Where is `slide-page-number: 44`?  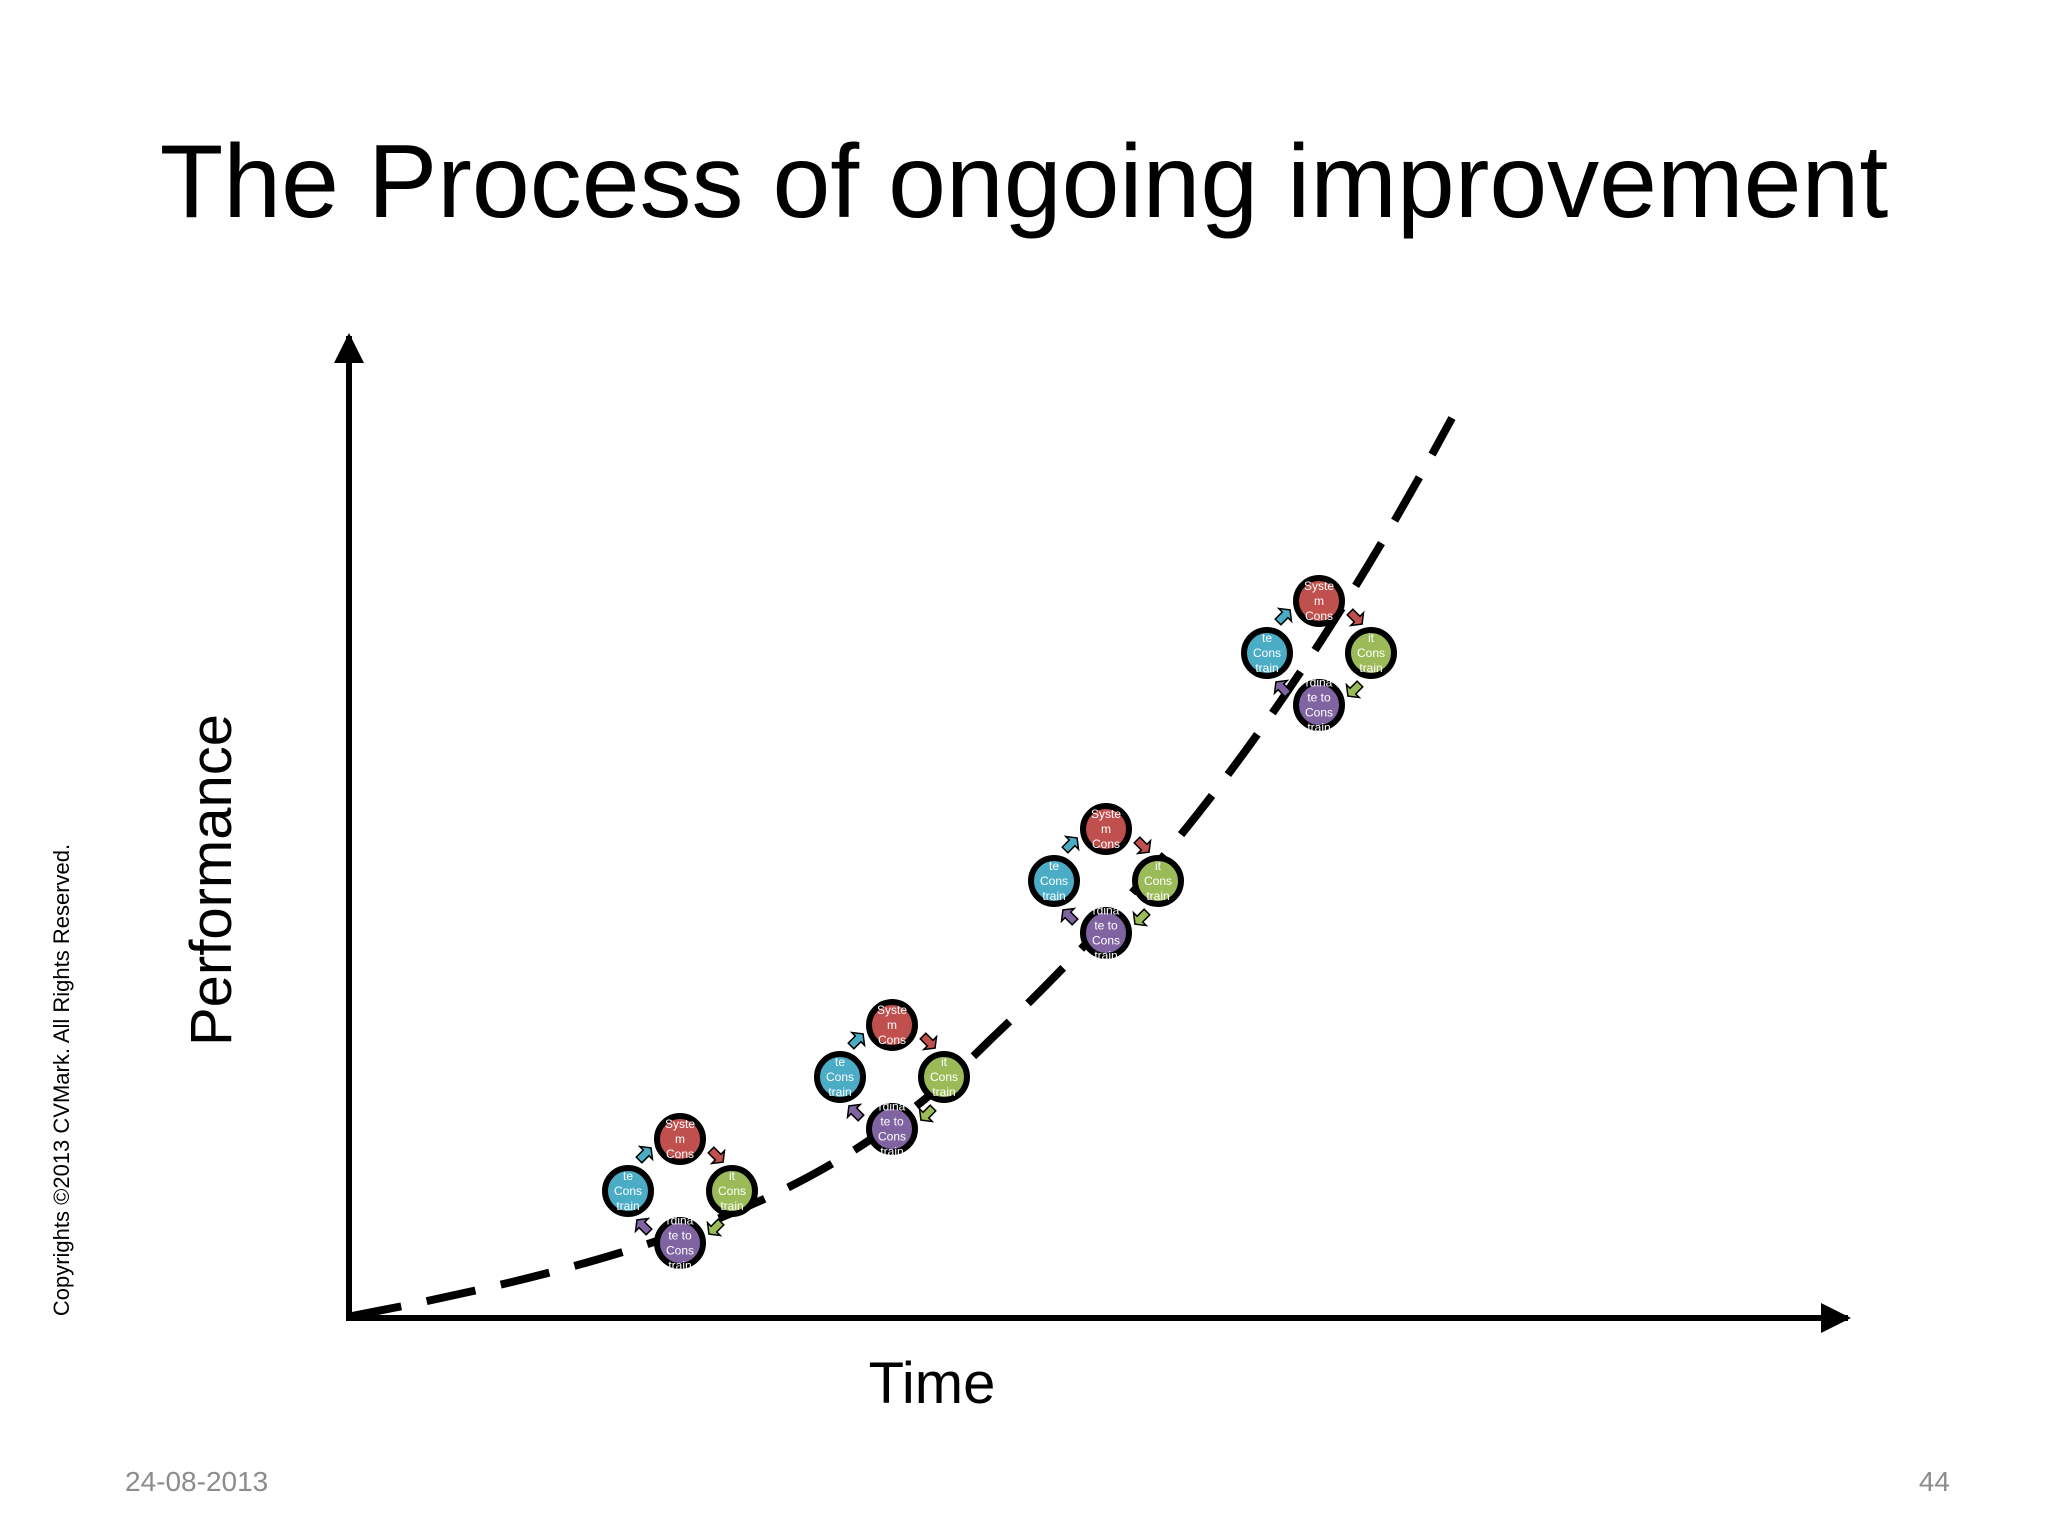
slide-page-number: 44 is located at coordinates (1934, 1481).